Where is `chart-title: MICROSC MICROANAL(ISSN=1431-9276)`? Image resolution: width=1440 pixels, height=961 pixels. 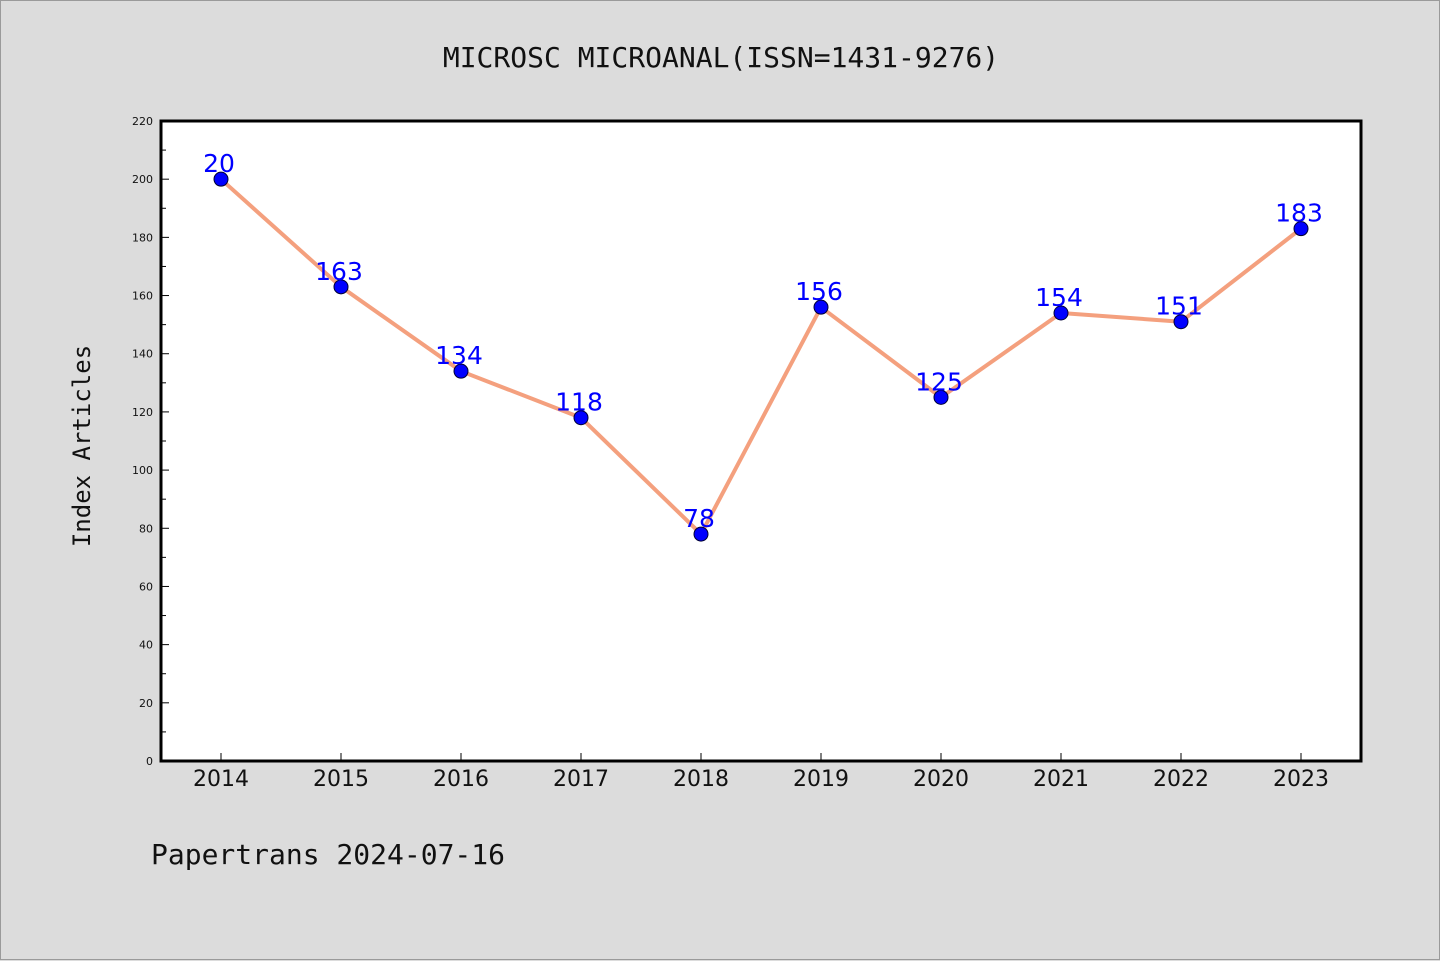 chart-title: MICROSC MICROANAL(ISSN=1431-9276) is located at coordinates (721, 57).